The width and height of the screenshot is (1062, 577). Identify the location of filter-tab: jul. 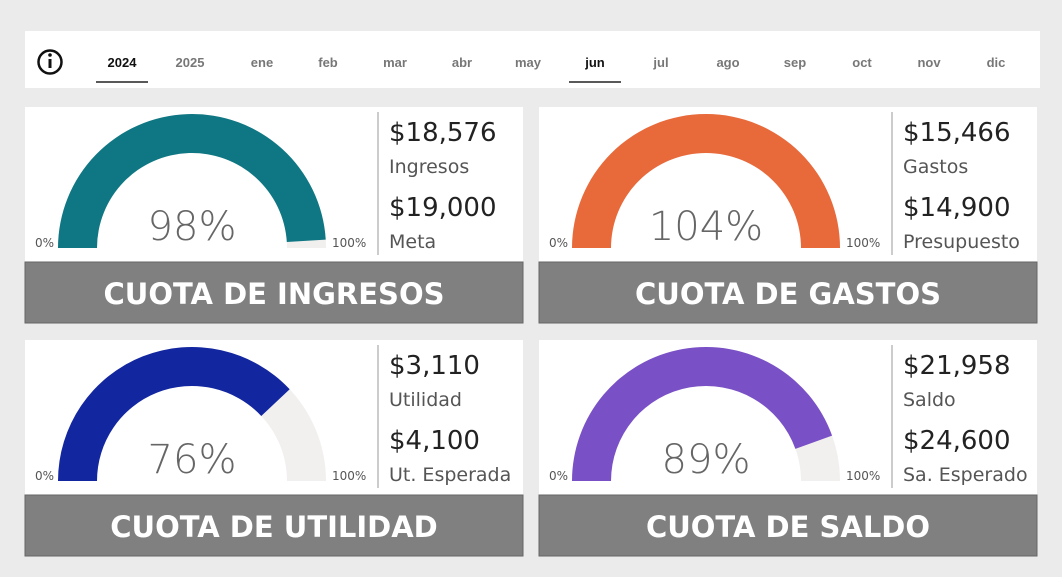
(660, 62).